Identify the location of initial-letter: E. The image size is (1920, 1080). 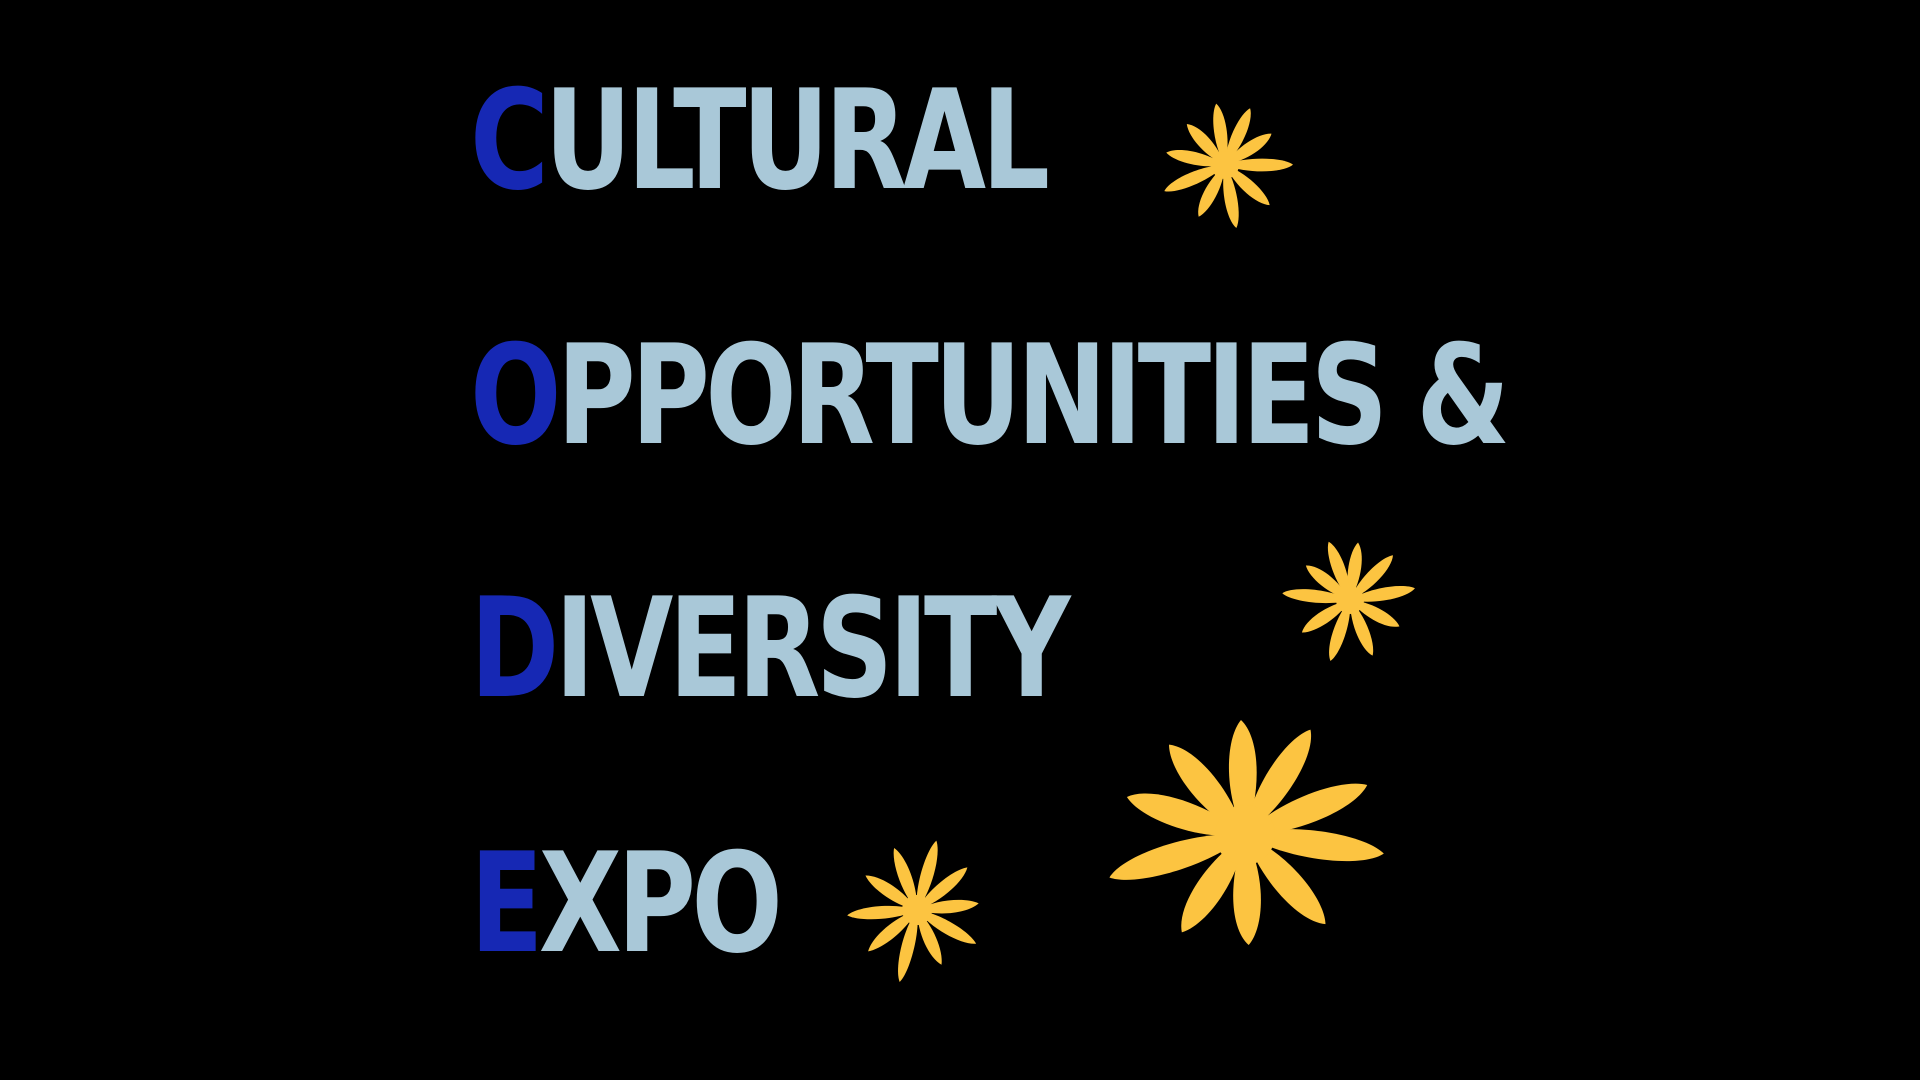
(507, 903).